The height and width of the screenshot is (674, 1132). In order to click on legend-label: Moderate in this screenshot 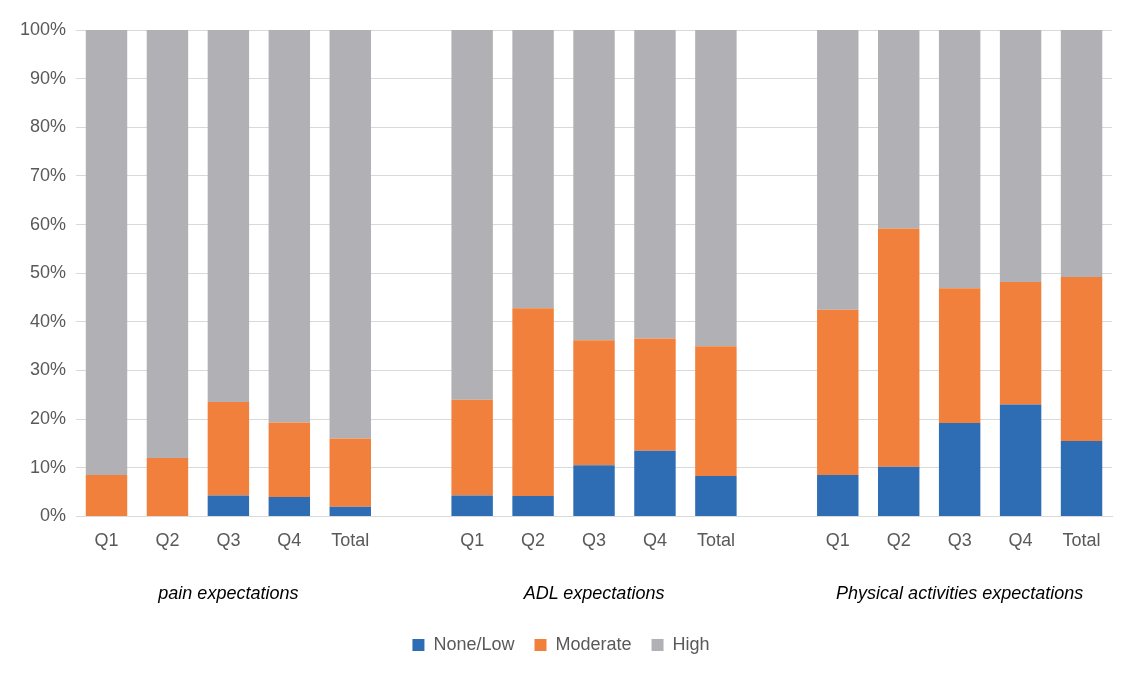, I will do `click(593, 643)`.